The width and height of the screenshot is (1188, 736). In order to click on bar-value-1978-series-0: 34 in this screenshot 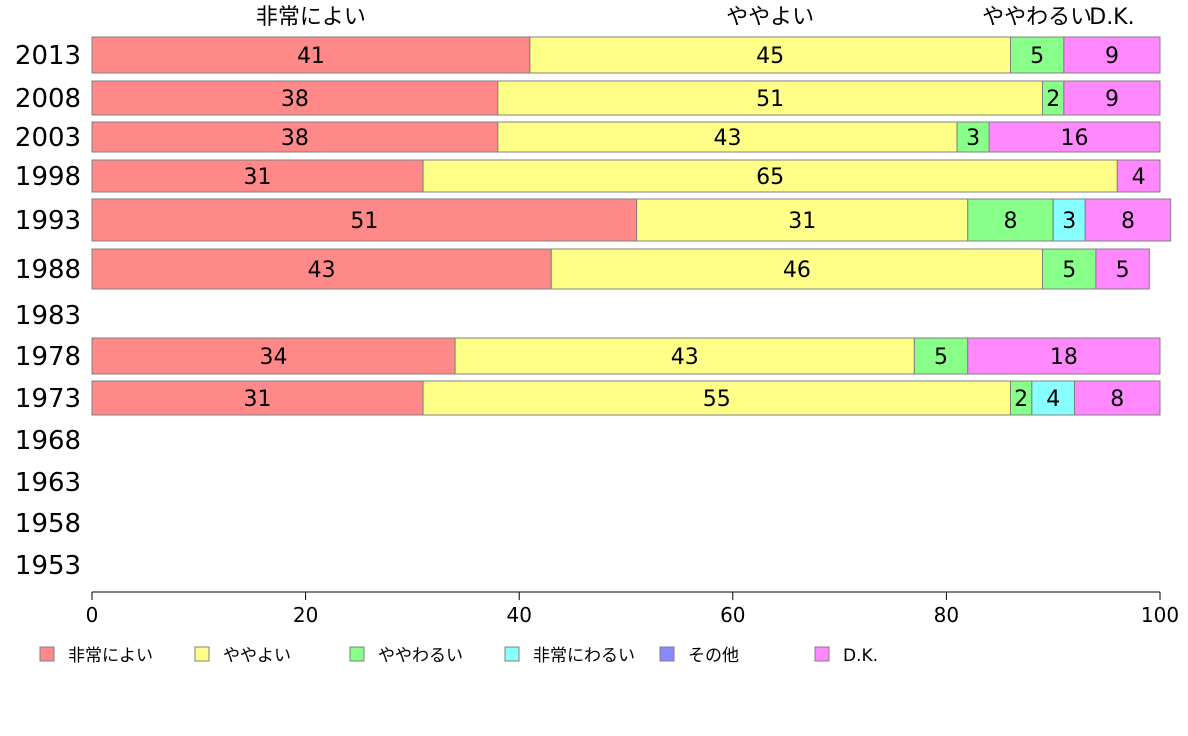, I will do `click(274, 357)`.